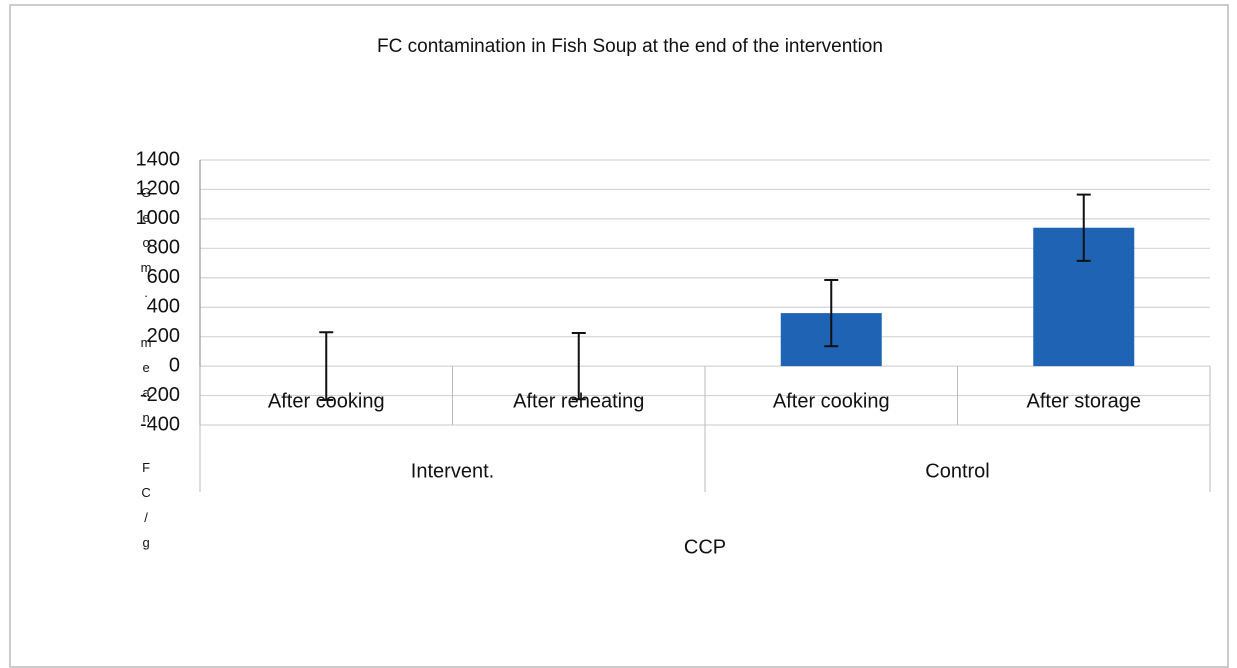  I want to click on group-label: Control, so click(957, 471).